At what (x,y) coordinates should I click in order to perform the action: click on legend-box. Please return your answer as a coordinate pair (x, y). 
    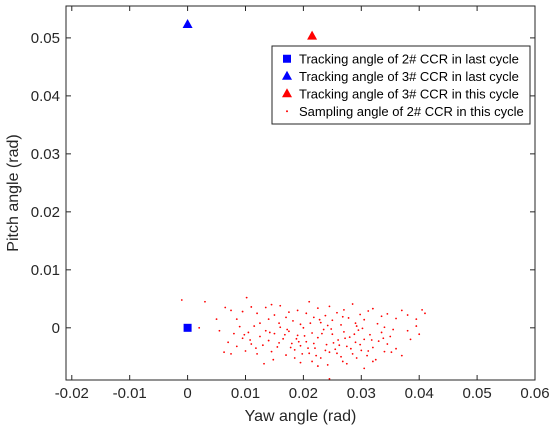
    Looking at the image, I should click on (401, 85).